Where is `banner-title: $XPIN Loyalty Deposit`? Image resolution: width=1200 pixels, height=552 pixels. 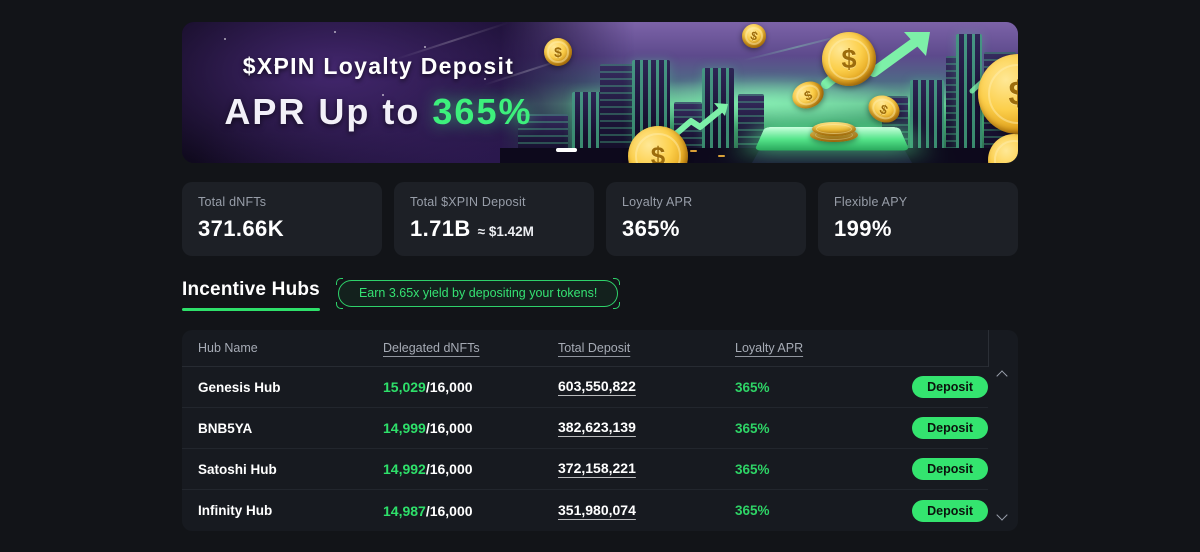
banner-title: $XPIN Loyalty Deposit is located at coordinates (378, 65).